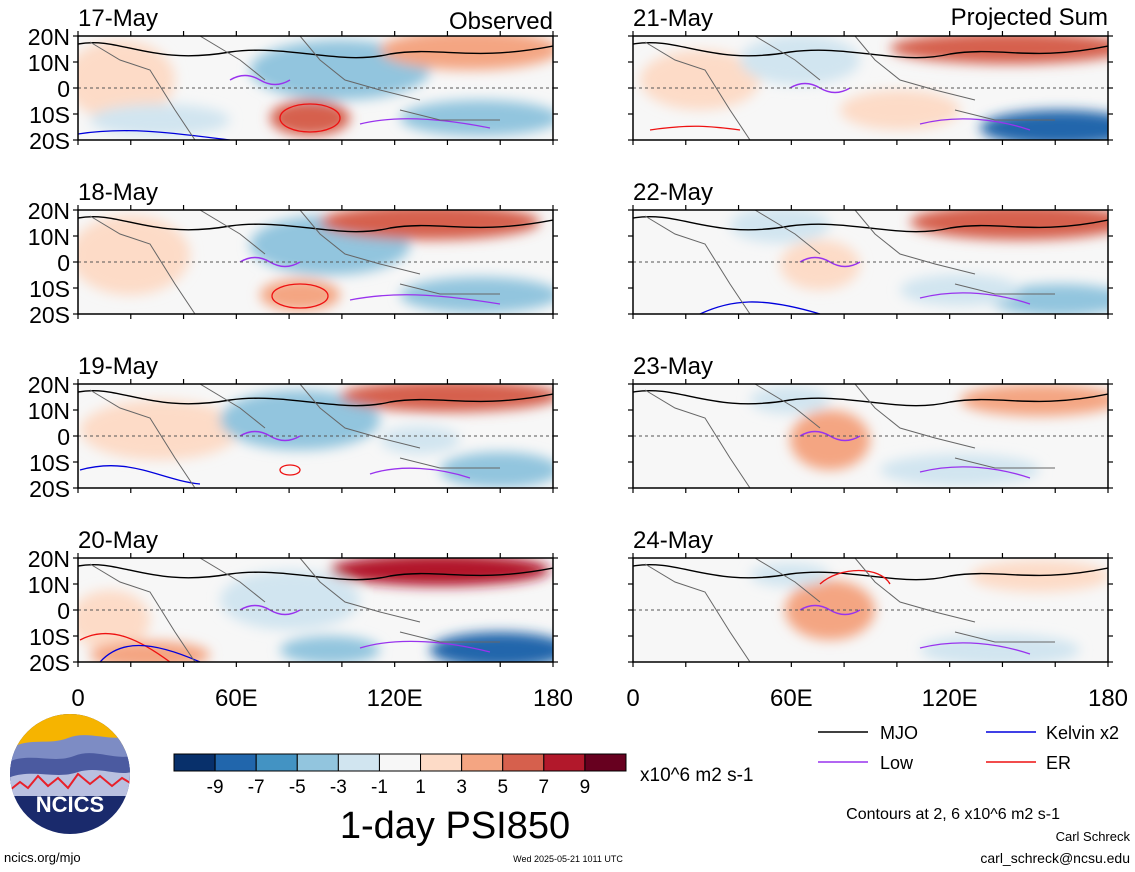 This screenshot has width=1135, height=872. Describe the element at coordinates (953, 814) in the screenshot. I see `contours-note: Contours at 2, 6 x10^6 m2 s-1` at that location.